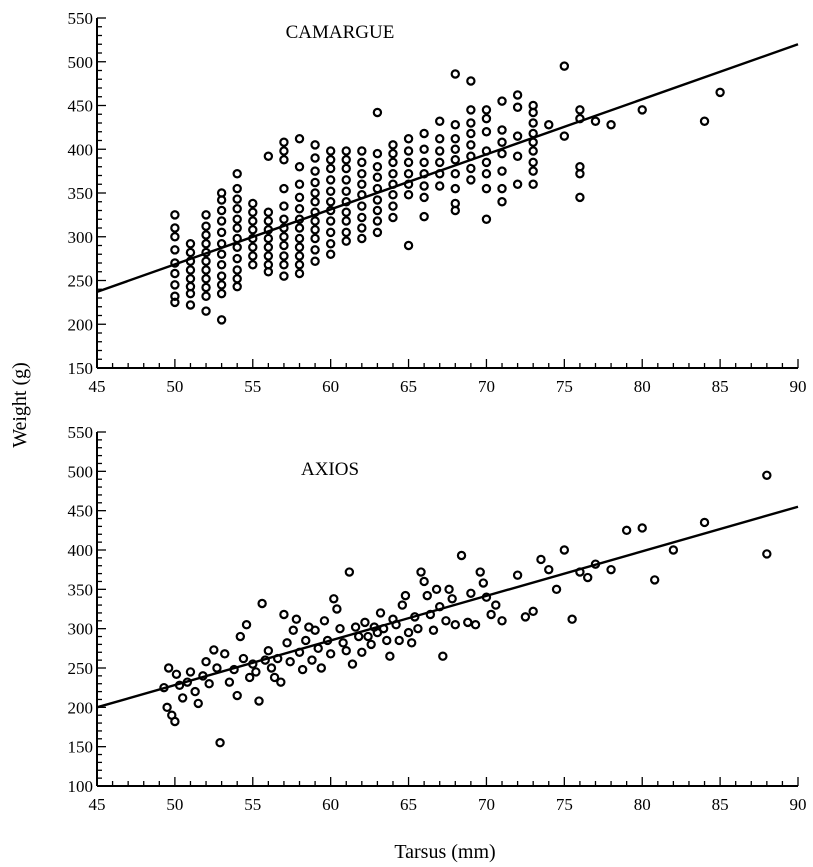 The height and width of the screenshot is (867, 813). What do you see at coordinates (330, 386) in the screenshot?
I see `camargue-x-tick-label: 60` at bounding box center [330, 386].